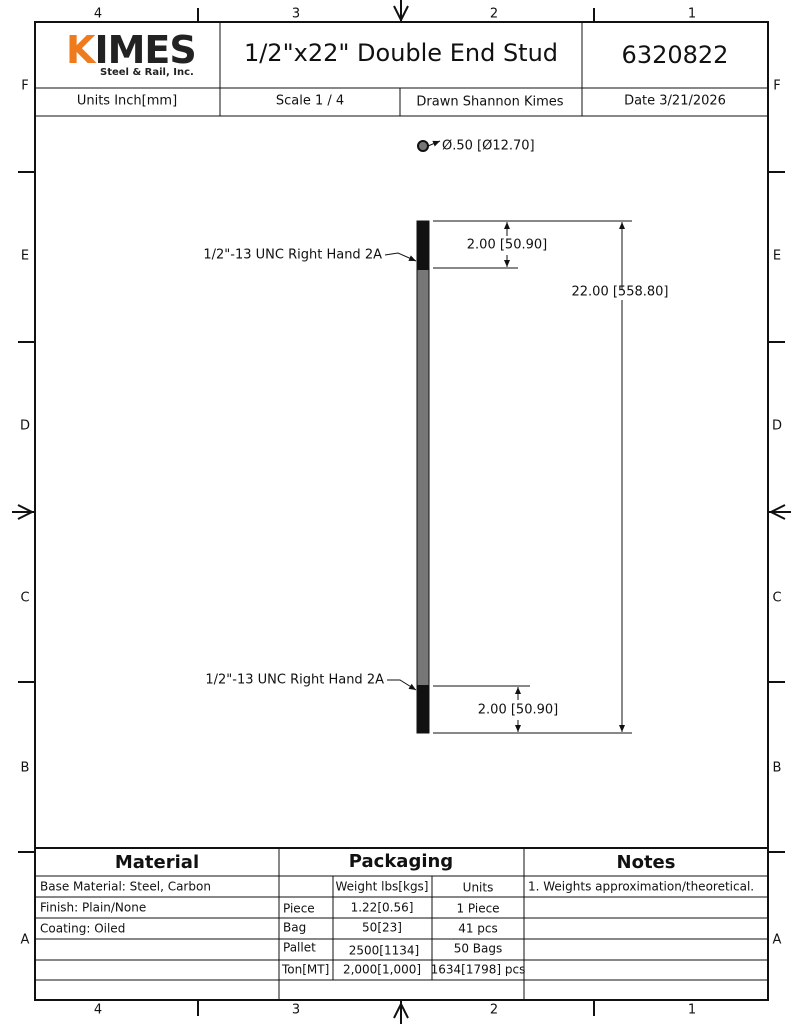 The height and width of the screenshot is (1024, 791). I want to click on cell: 41 pcs, so click(478, 929).